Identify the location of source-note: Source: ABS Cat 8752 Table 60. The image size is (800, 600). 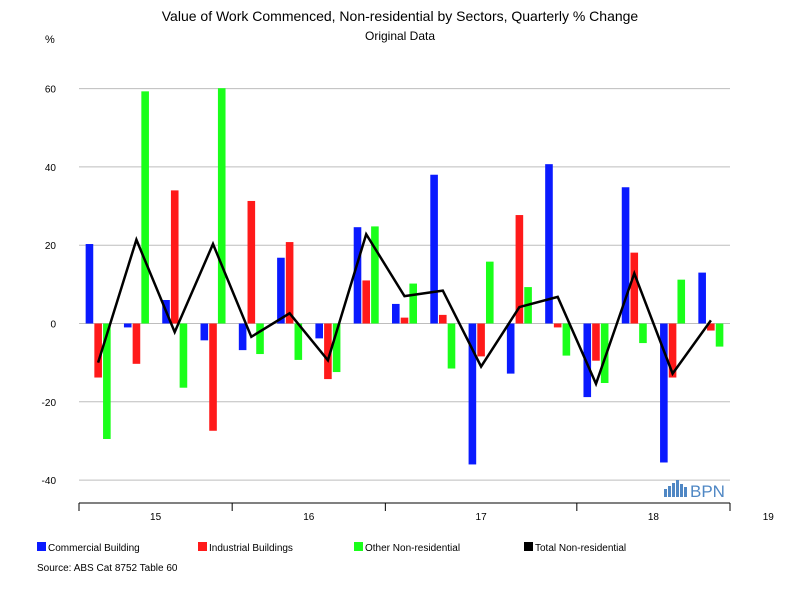
(107, 568).